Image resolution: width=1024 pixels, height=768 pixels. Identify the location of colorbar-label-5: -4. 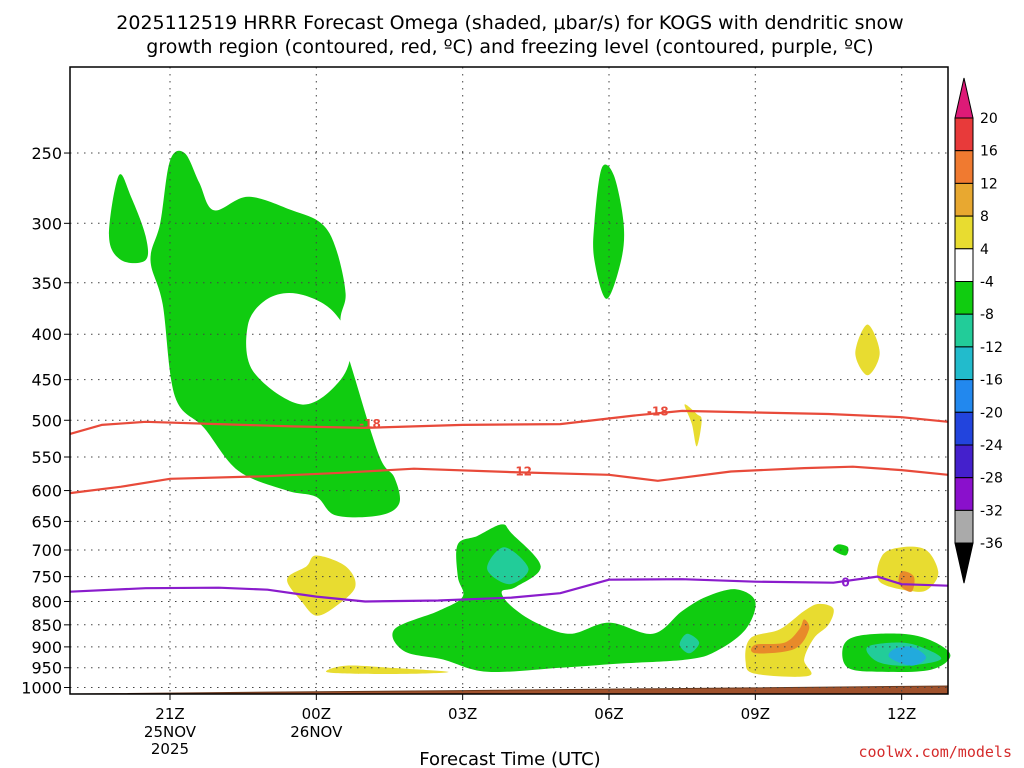
(987, 283).